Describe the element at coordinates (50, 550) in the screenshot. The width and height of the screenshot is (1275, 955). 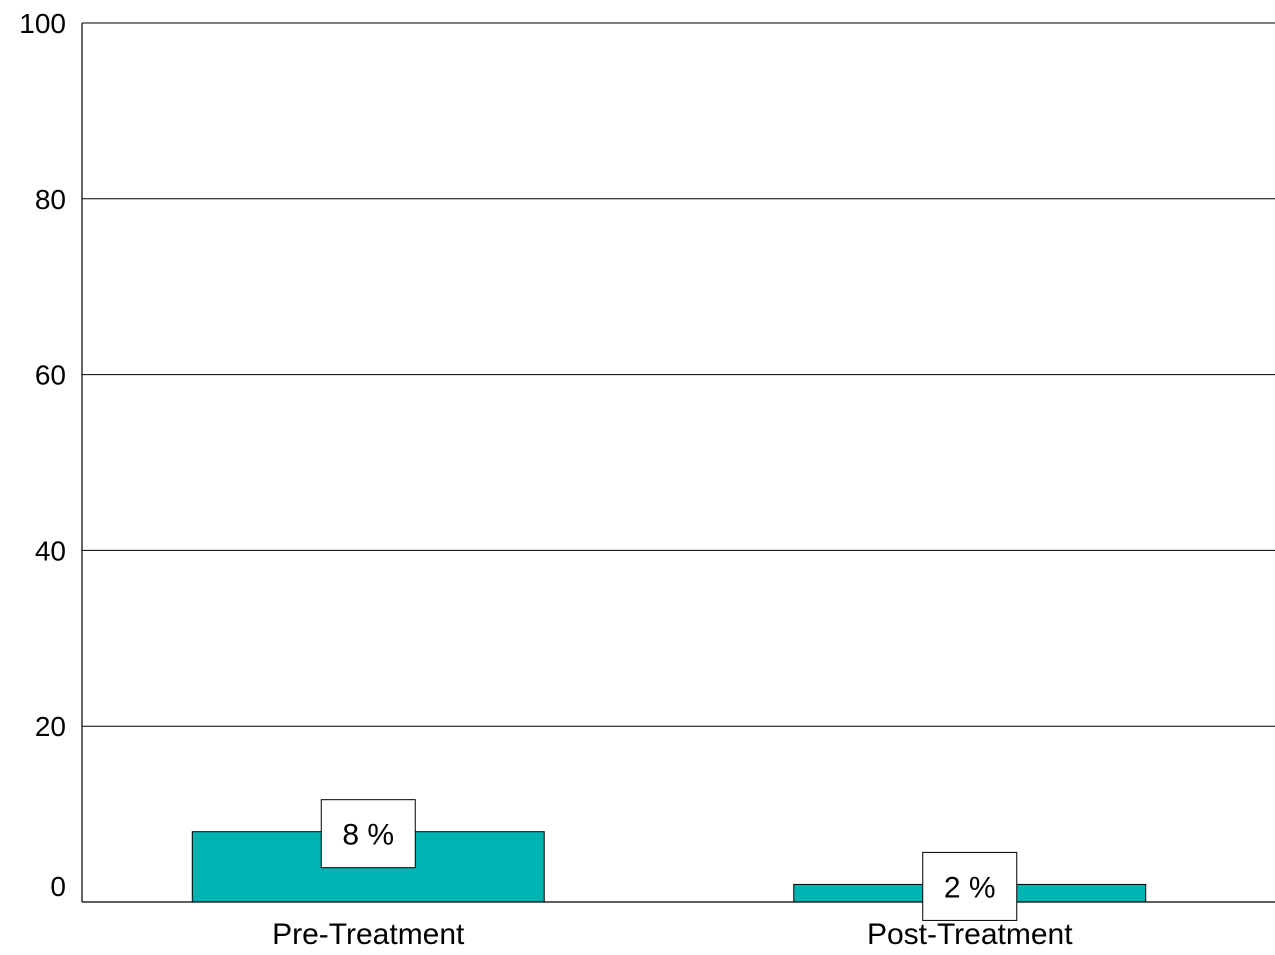
I see `y-tick-label: 40` at that location.